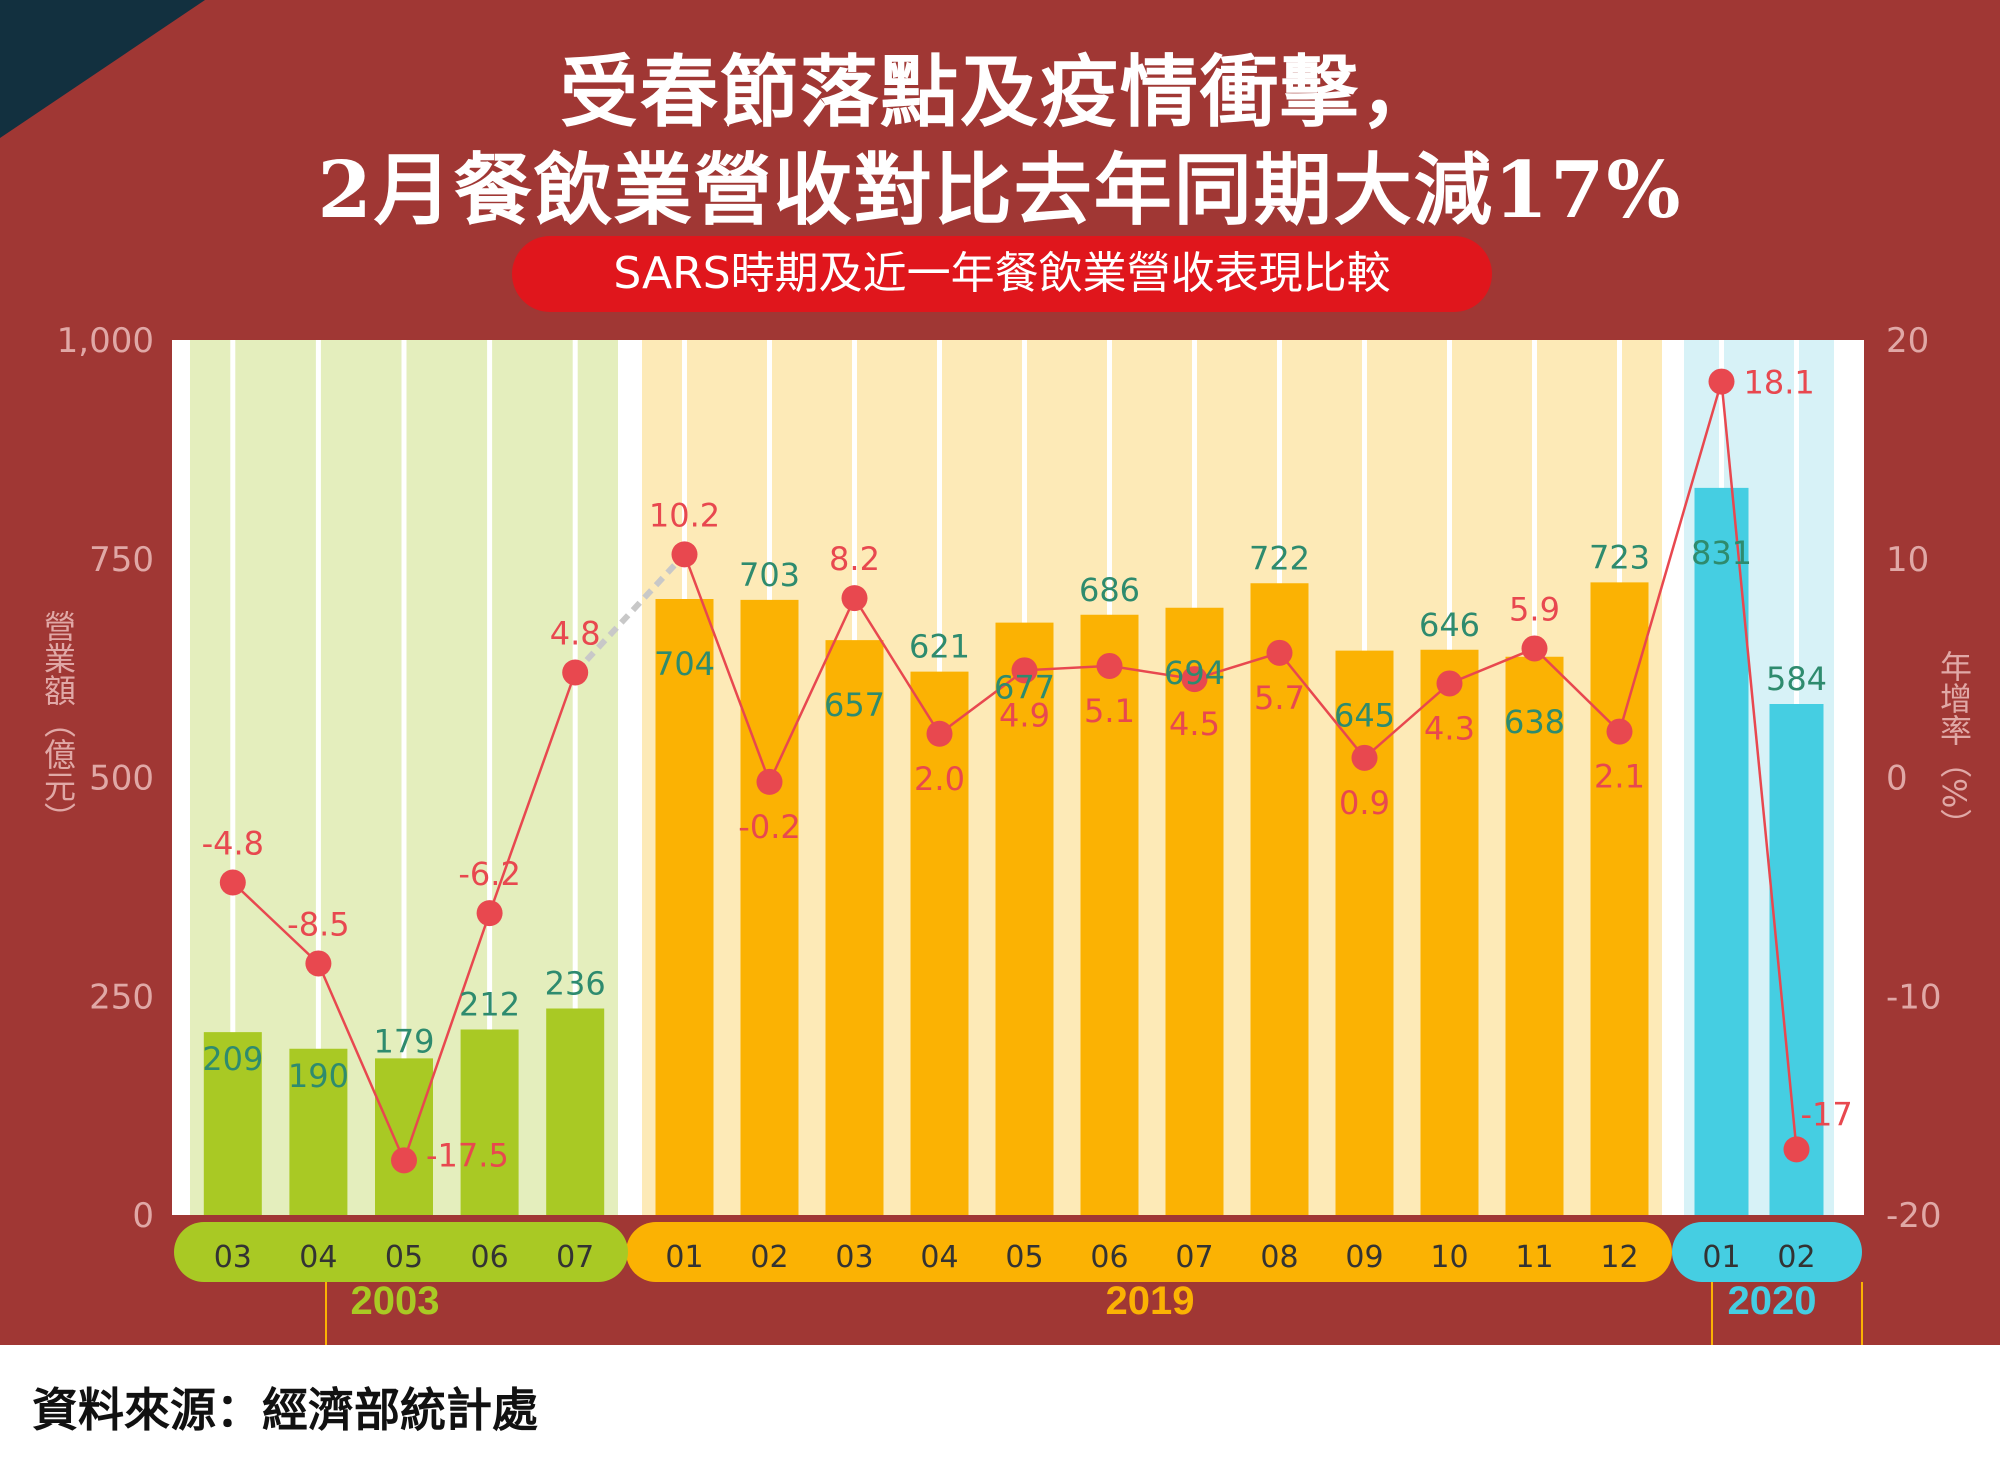 The width and height of the screenshot is (2000, 1468). What do you see at coordinates (854, 705) in the screenshot?
I see `value-label-2019-03: 657` at bounding box center [854, 705].